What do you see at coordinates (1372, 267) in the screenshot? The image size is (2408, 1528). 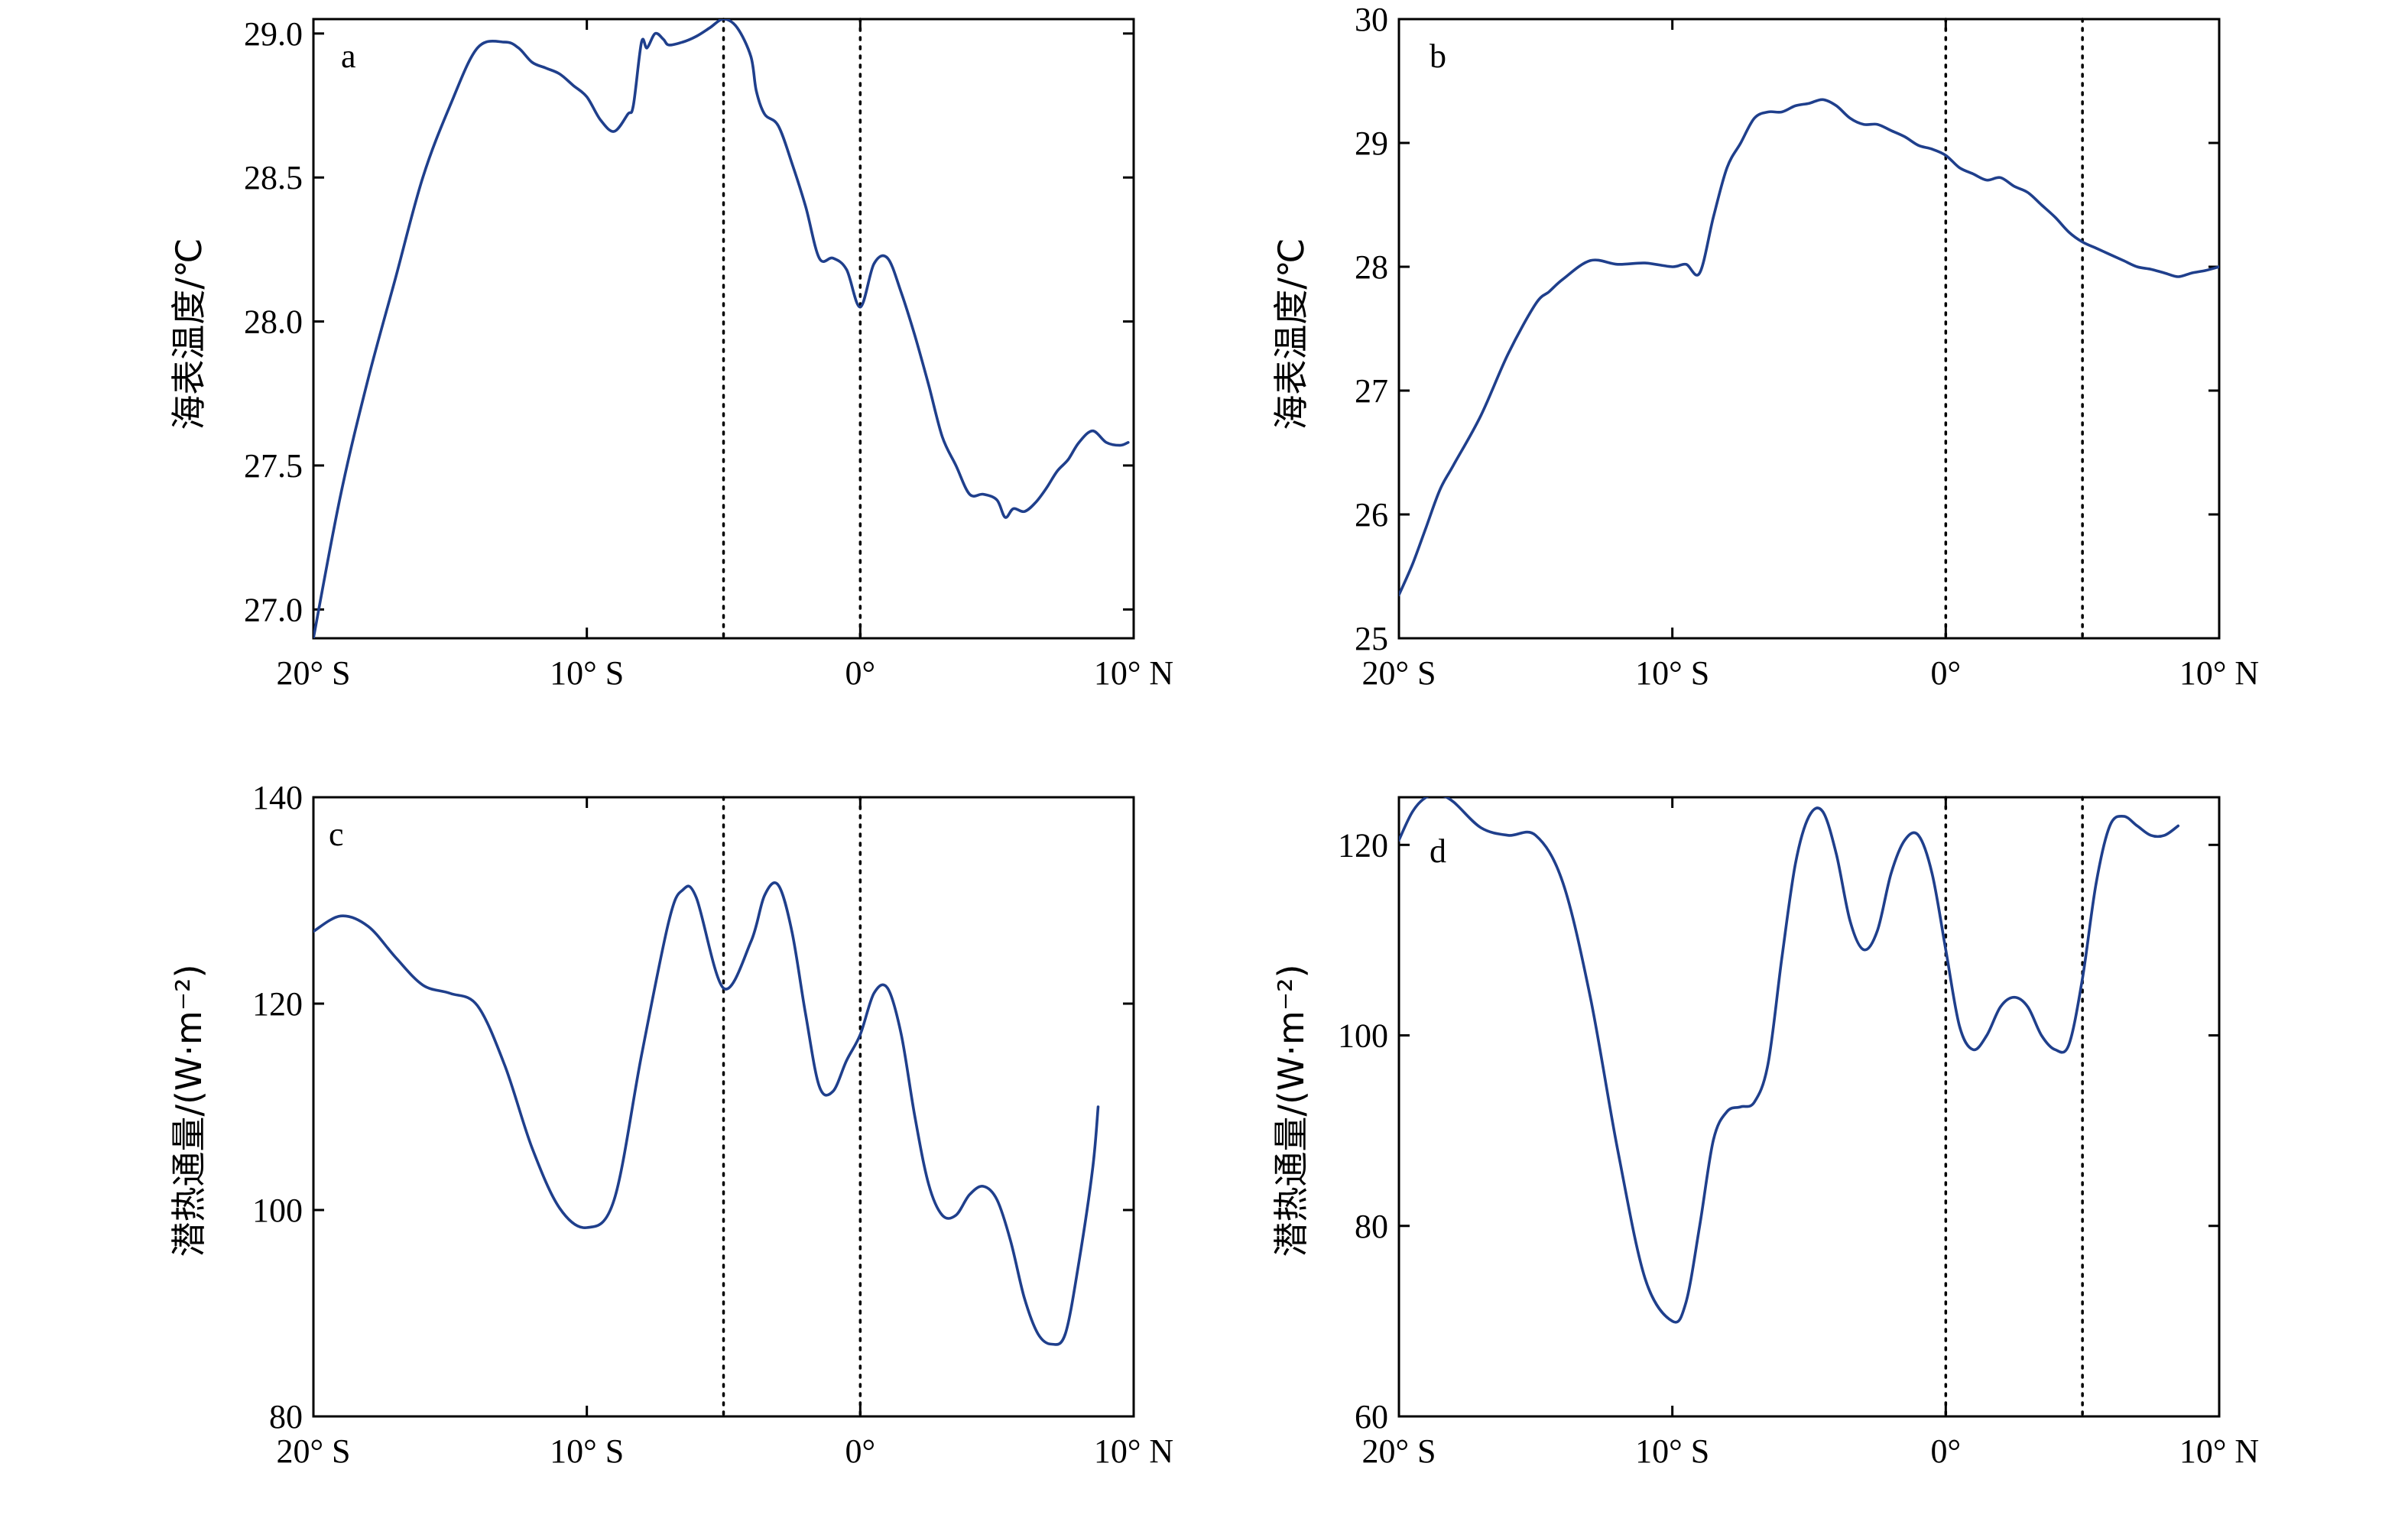 I see `y-tick-label-b-3: 28` at bounding box center [1372, 267].